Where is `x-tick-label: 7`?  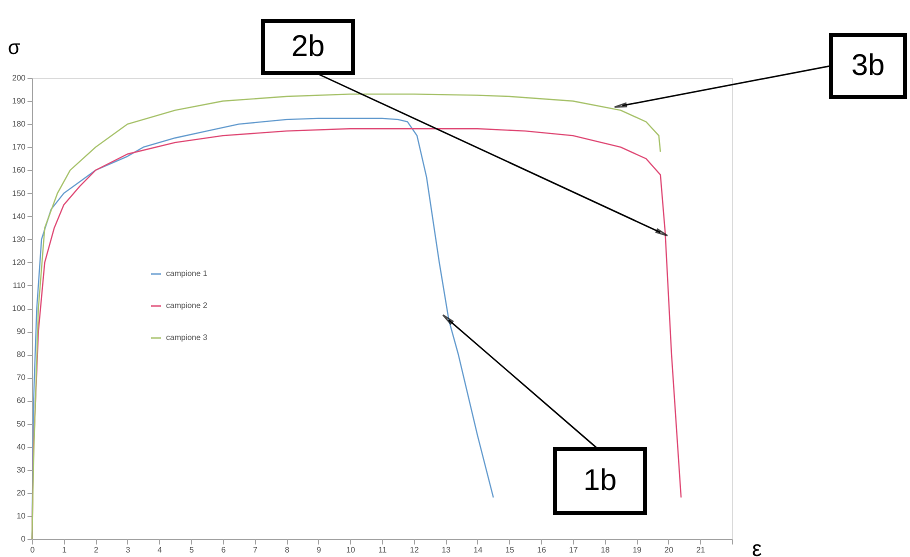 x-tick-label: 7 is located at coordinates (255, 550).